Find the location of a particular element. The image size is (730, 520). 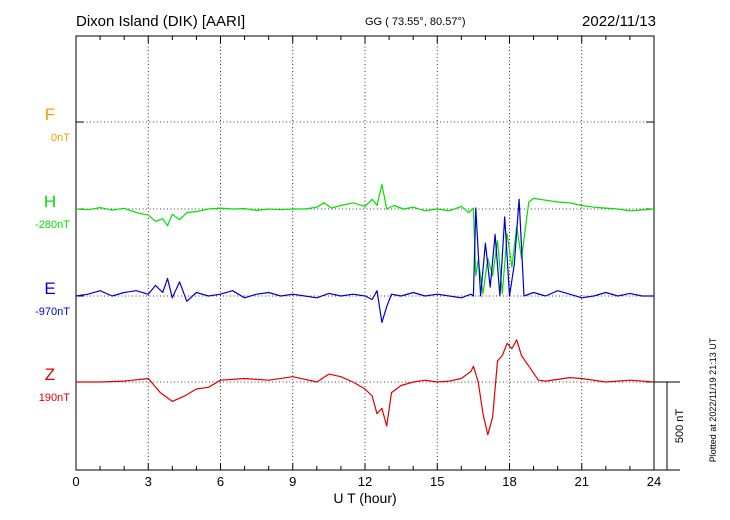

series-name-z: Z is located at coordinates (50, 374).